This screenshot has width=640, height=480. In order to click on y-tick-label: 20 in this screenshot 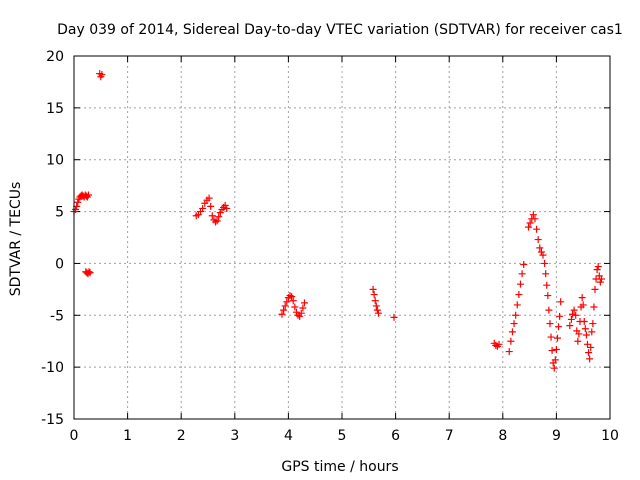, I will do `click(55, 57)`.